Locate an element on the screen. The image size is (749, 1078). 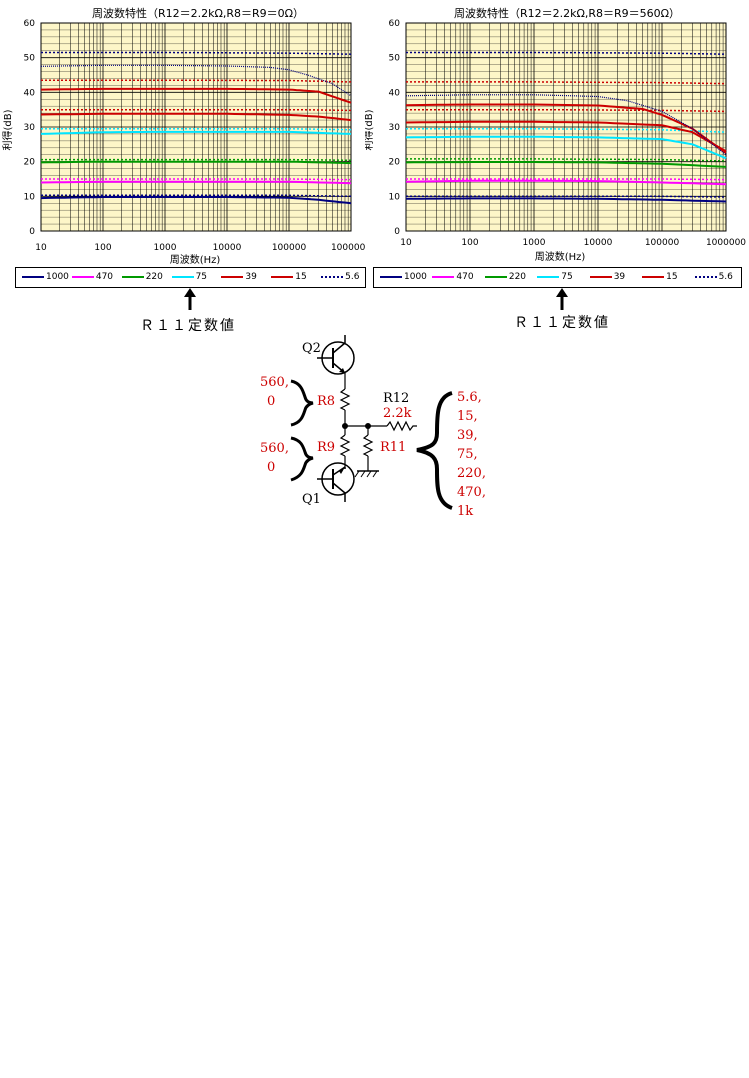
r9-value-1: 560, is located at coordinates (274, 448).